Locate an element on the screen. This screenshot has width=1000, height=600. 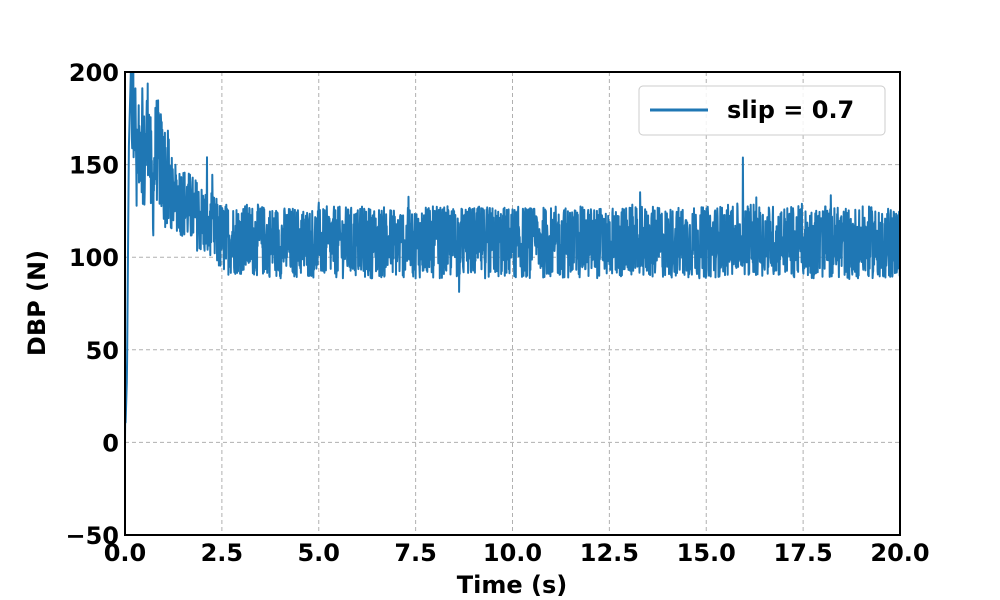
x-tick-label: 12.5 is located at coordinates (609, 553).